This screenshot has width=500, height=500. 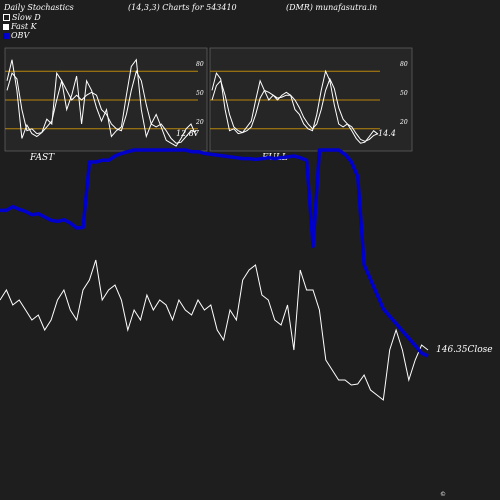 What do you see at coordinates (332, 7) in the screenshot?
I see `site-title: (DMR) munafasutra.in` at bounding box center [332, 7].